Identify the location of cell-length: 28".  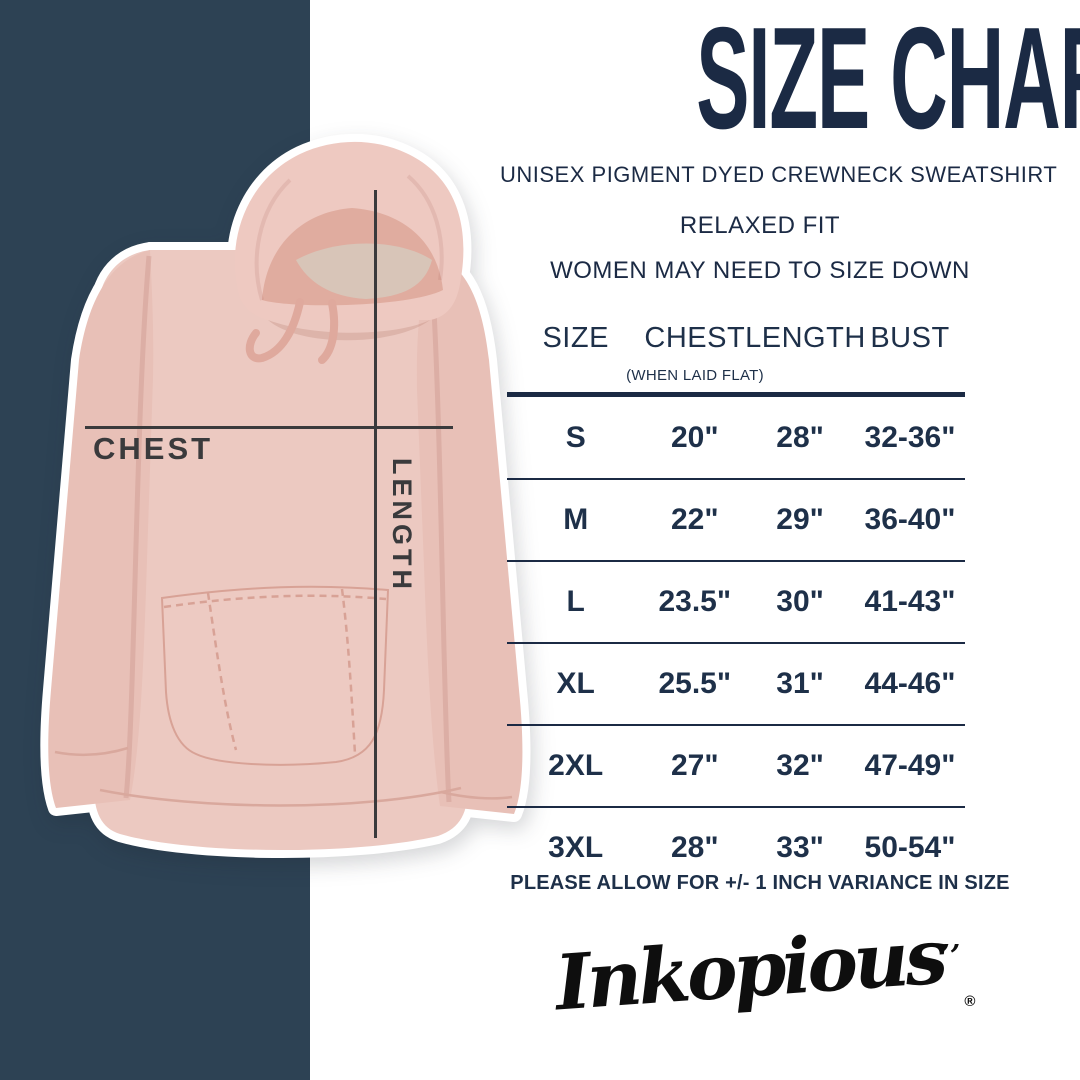
(800, 437).